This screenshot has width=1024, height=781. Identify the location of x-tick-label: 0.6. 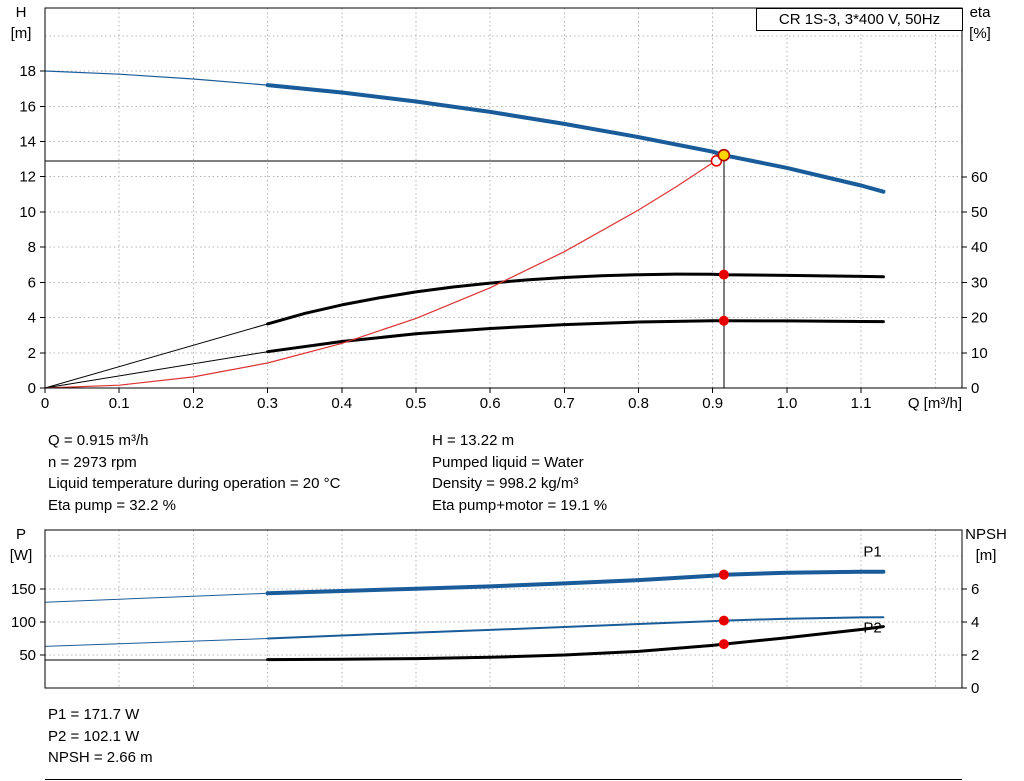
(490, 403).